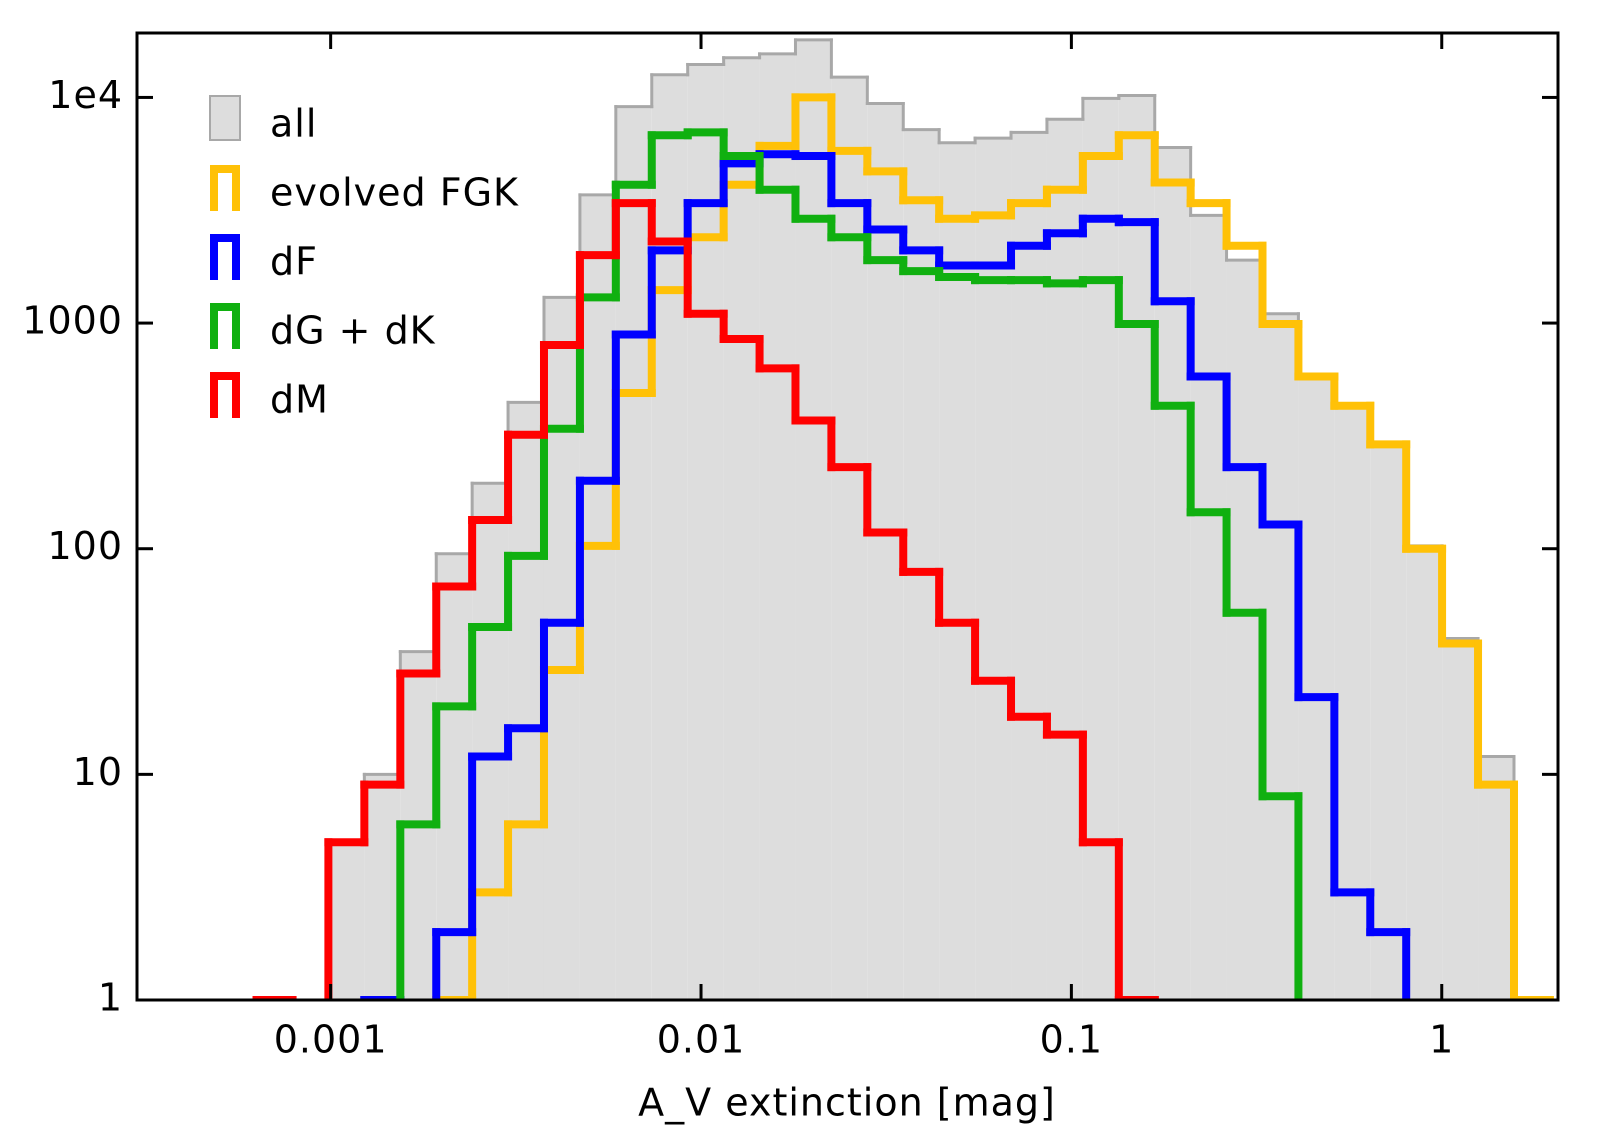  Describe the element at coordinates (294, 262) in the screenshot. I see `legend-label: dF` at that location.